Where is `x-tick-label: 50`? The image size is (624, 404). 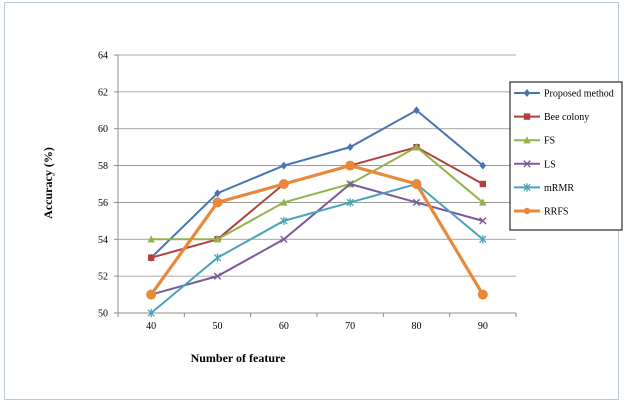 x-tick-label: 50 is located at coordinates (218, 326).